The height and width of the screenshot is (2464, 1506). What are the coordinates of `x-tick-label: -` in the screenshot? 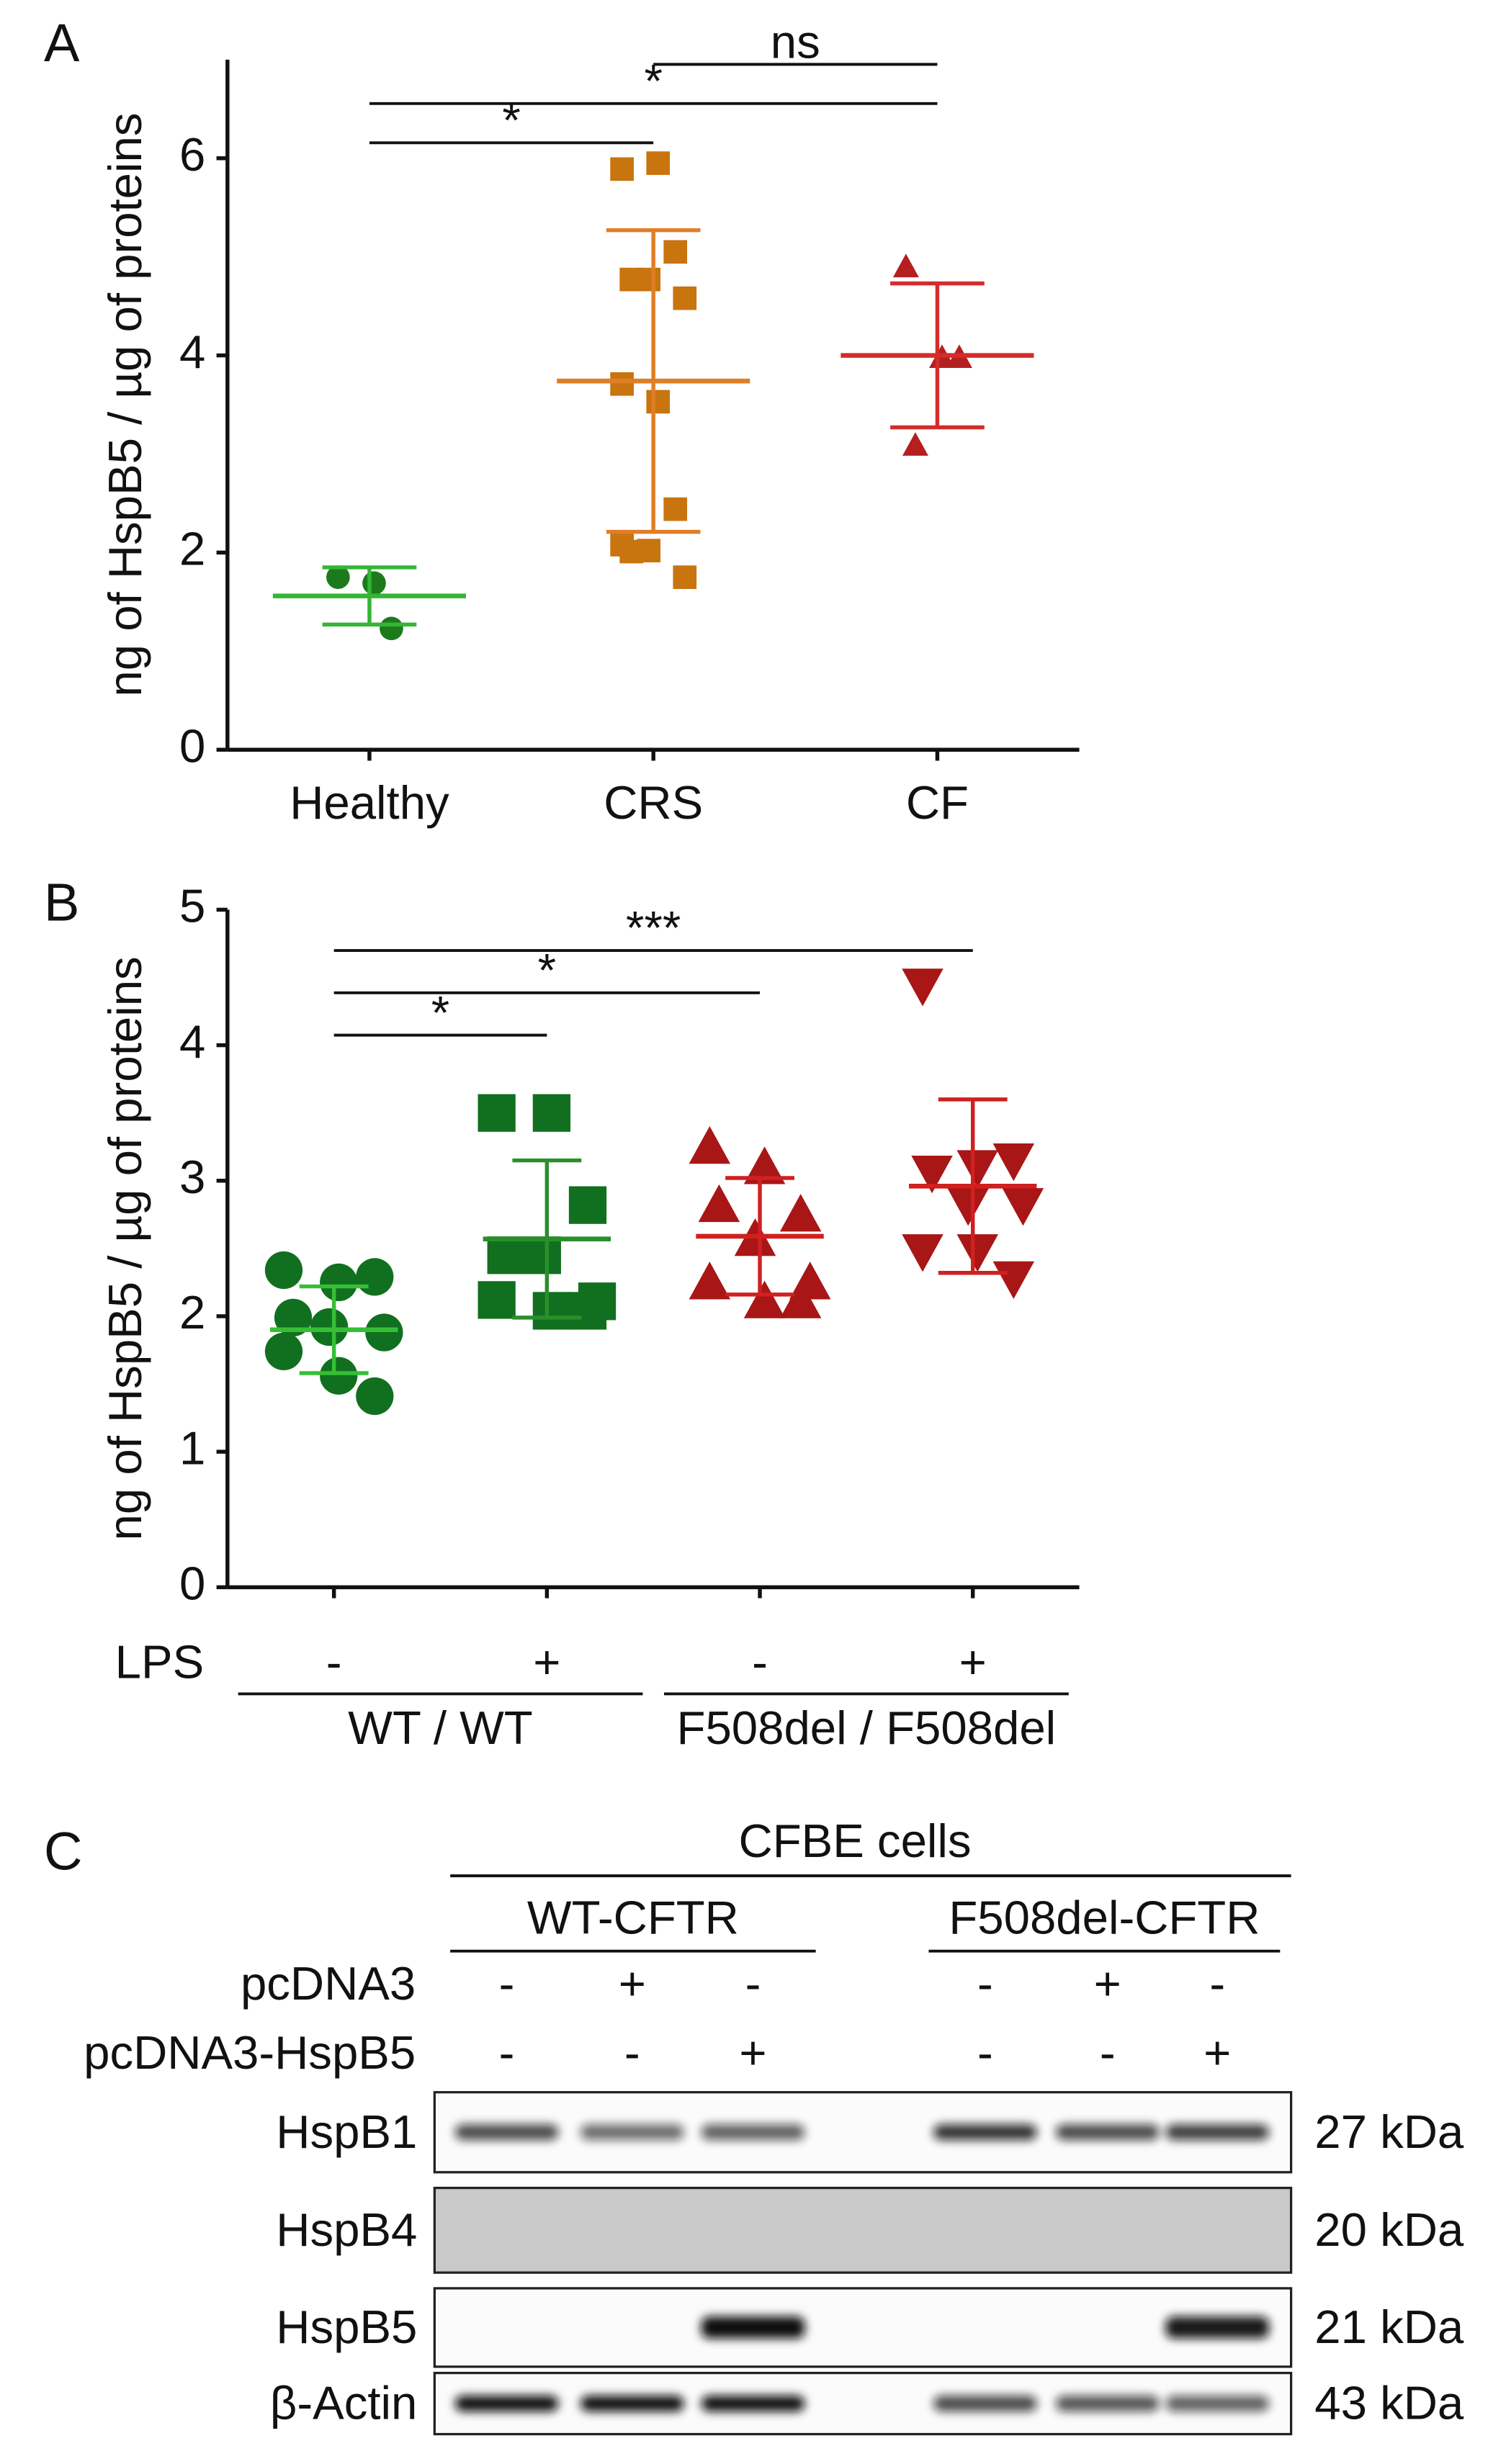 It's located at (760, 1662).